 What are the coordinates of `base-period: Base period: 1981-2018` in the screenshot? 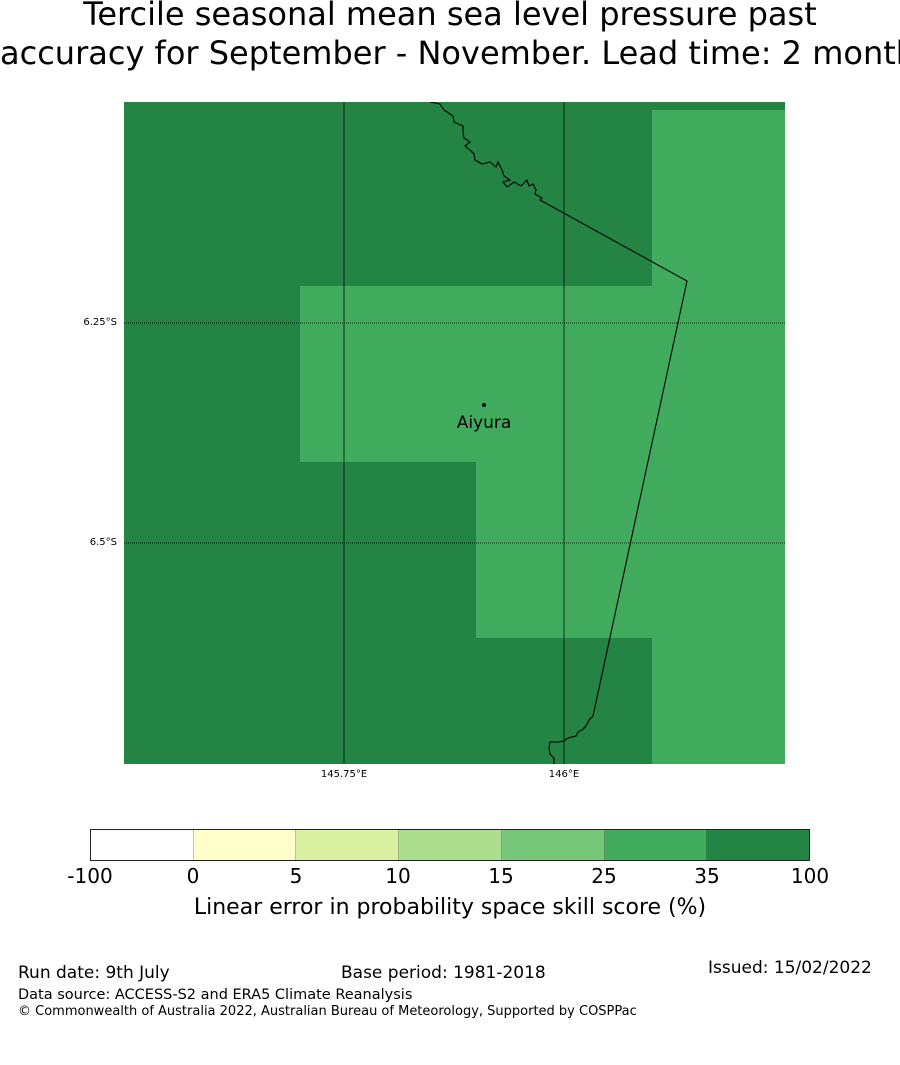 It's located at (443, 973).